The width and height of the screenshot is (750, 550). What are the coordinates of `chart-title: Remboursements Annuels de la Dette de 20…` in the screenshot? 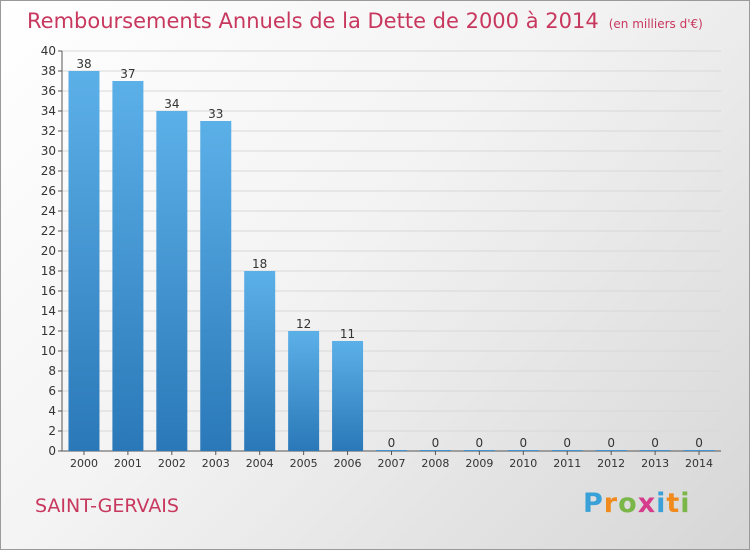 It's located at (365, 21).